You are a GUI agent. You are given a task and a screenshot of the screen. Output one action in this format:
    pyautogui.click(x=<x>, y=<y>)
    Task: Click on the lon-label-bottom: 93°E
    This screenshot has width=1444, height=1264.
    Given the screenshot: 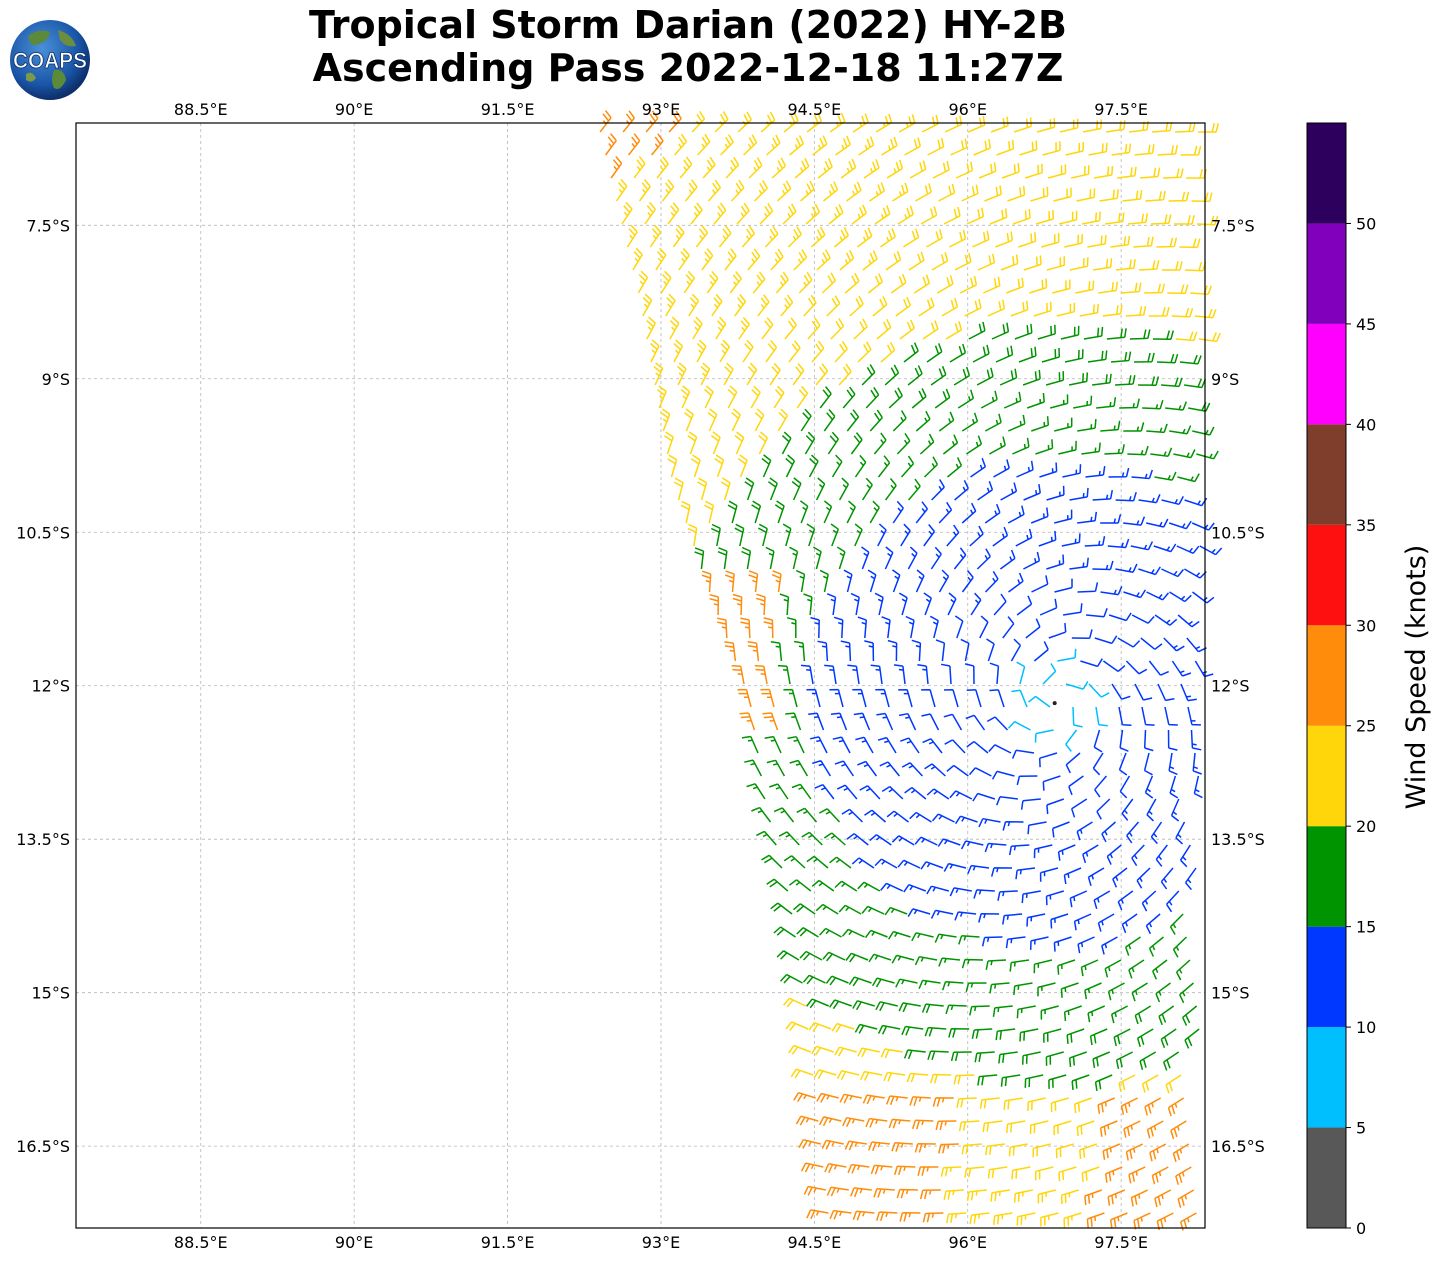 What is the action you would take?
    pyautogui.click(x=661, y=1242)
    